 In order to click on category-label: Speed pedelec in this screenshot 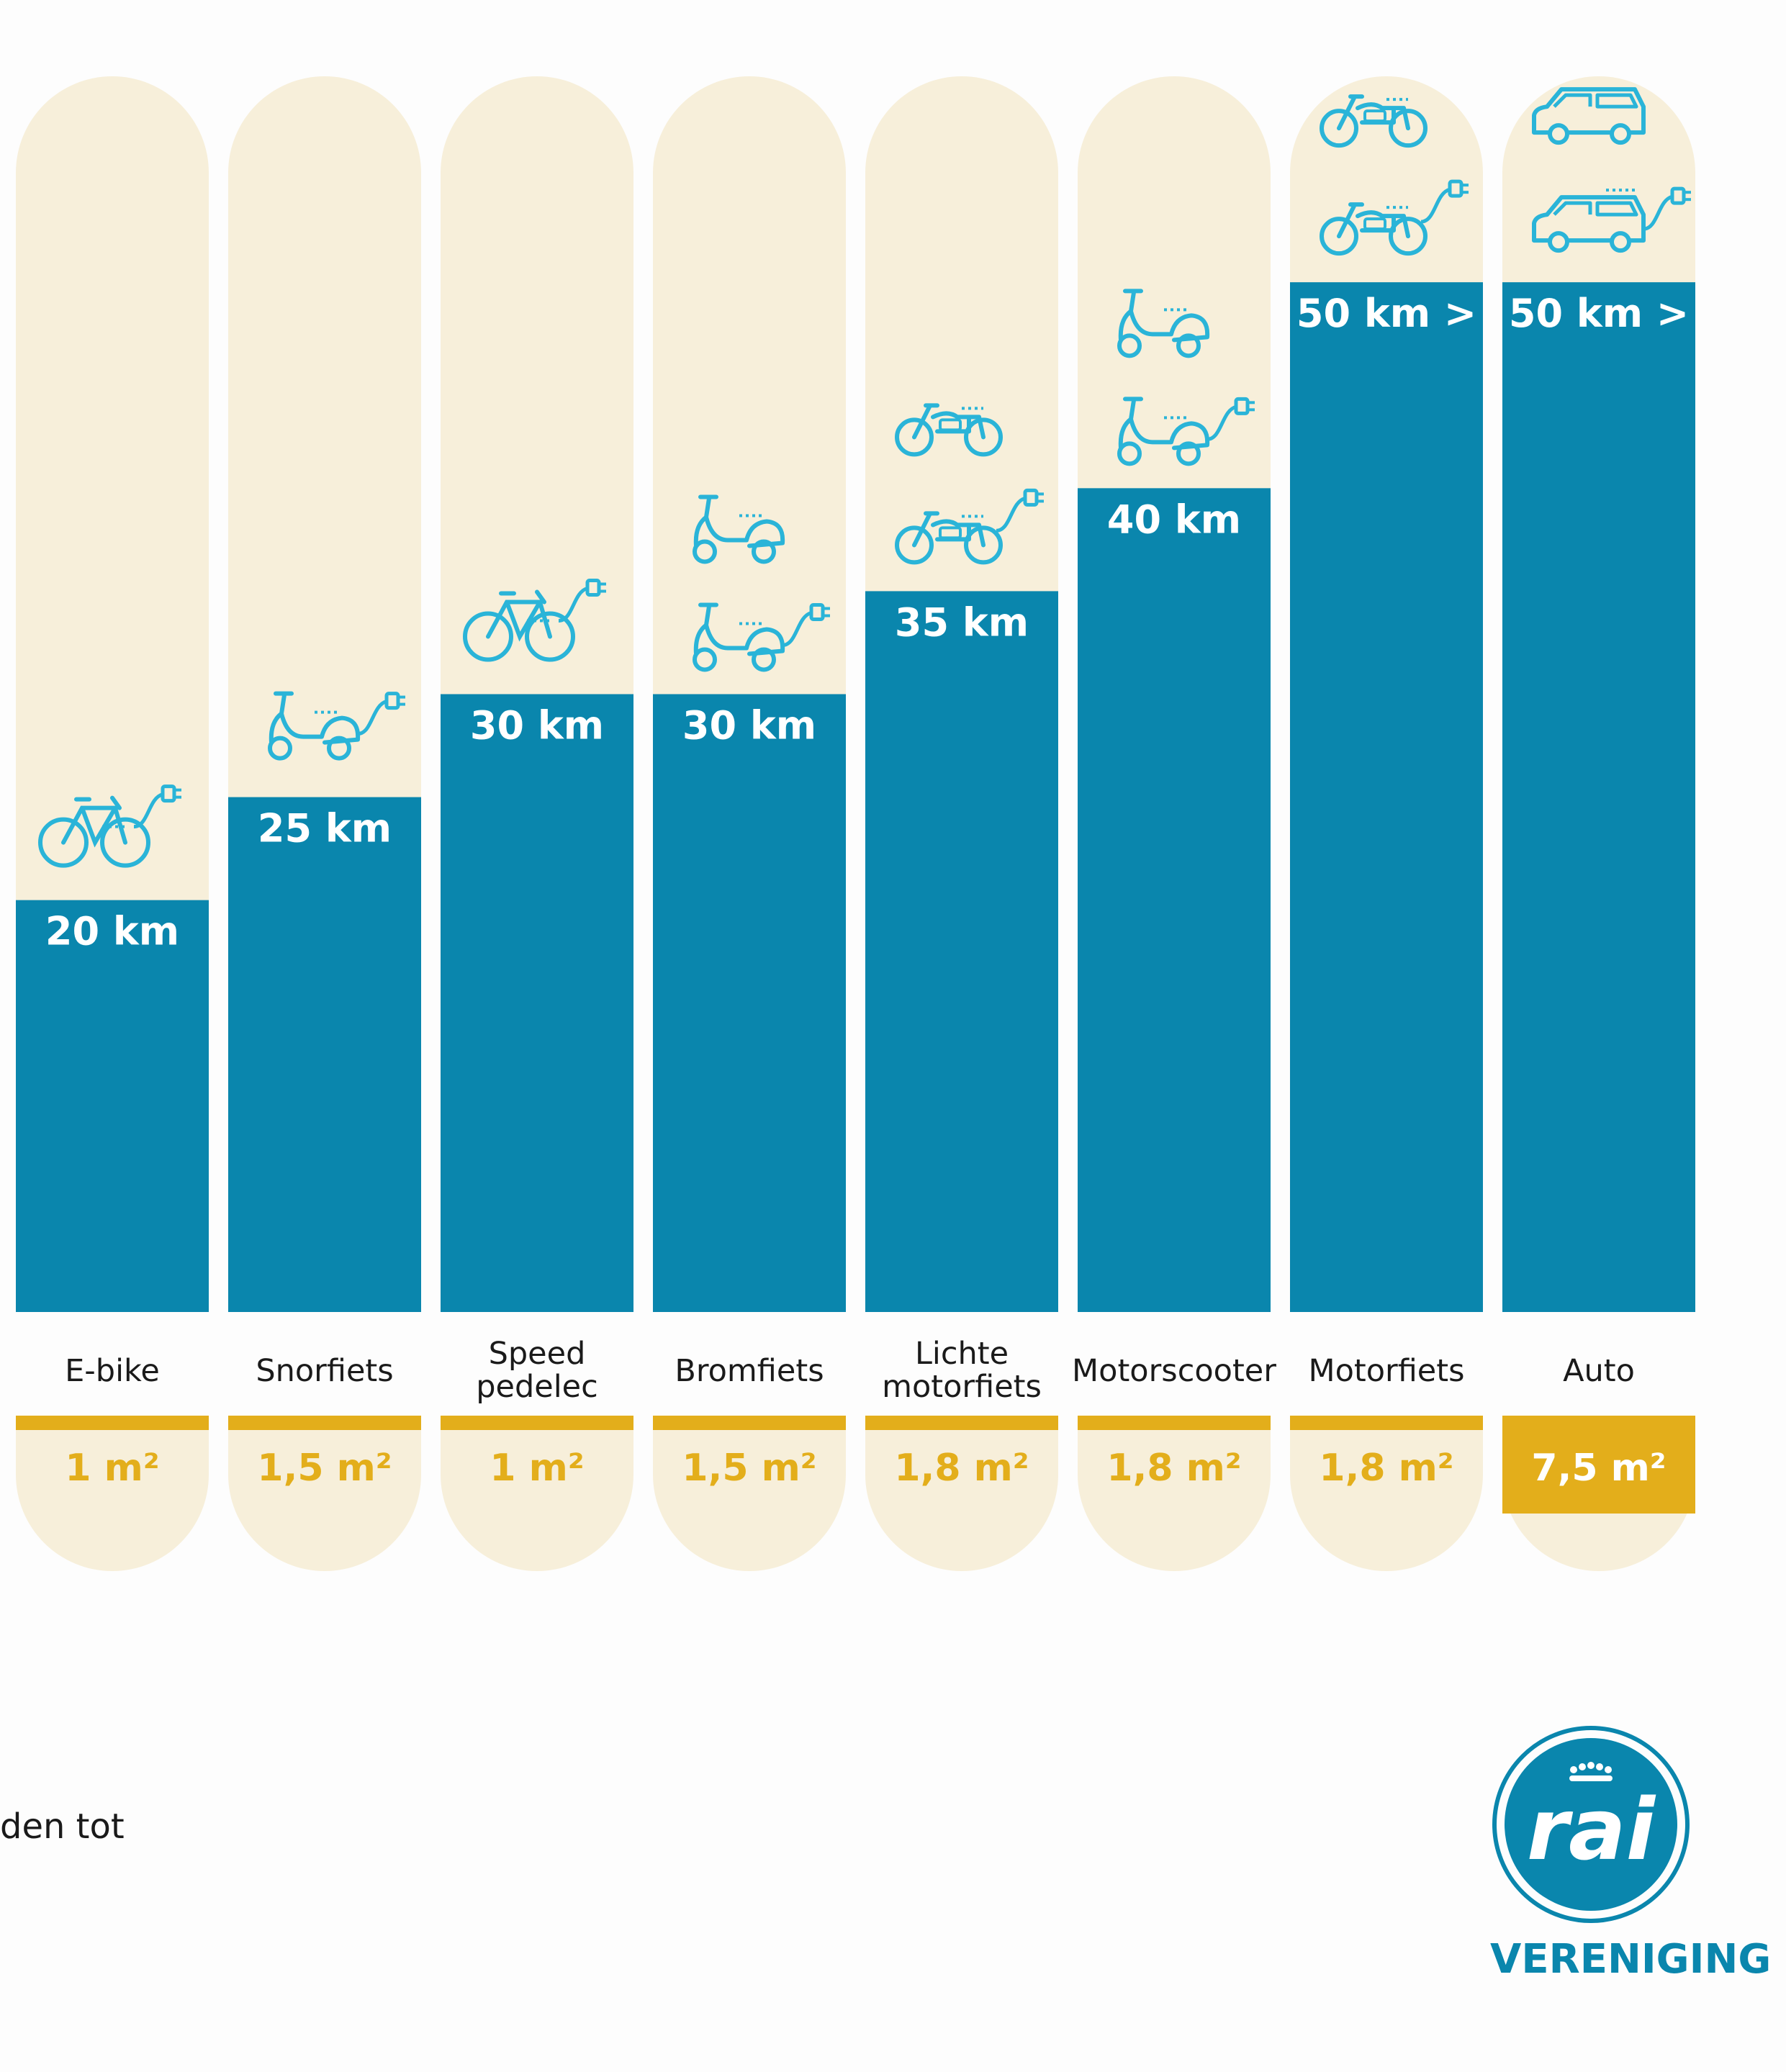, I will do `click(537, 1370)`.